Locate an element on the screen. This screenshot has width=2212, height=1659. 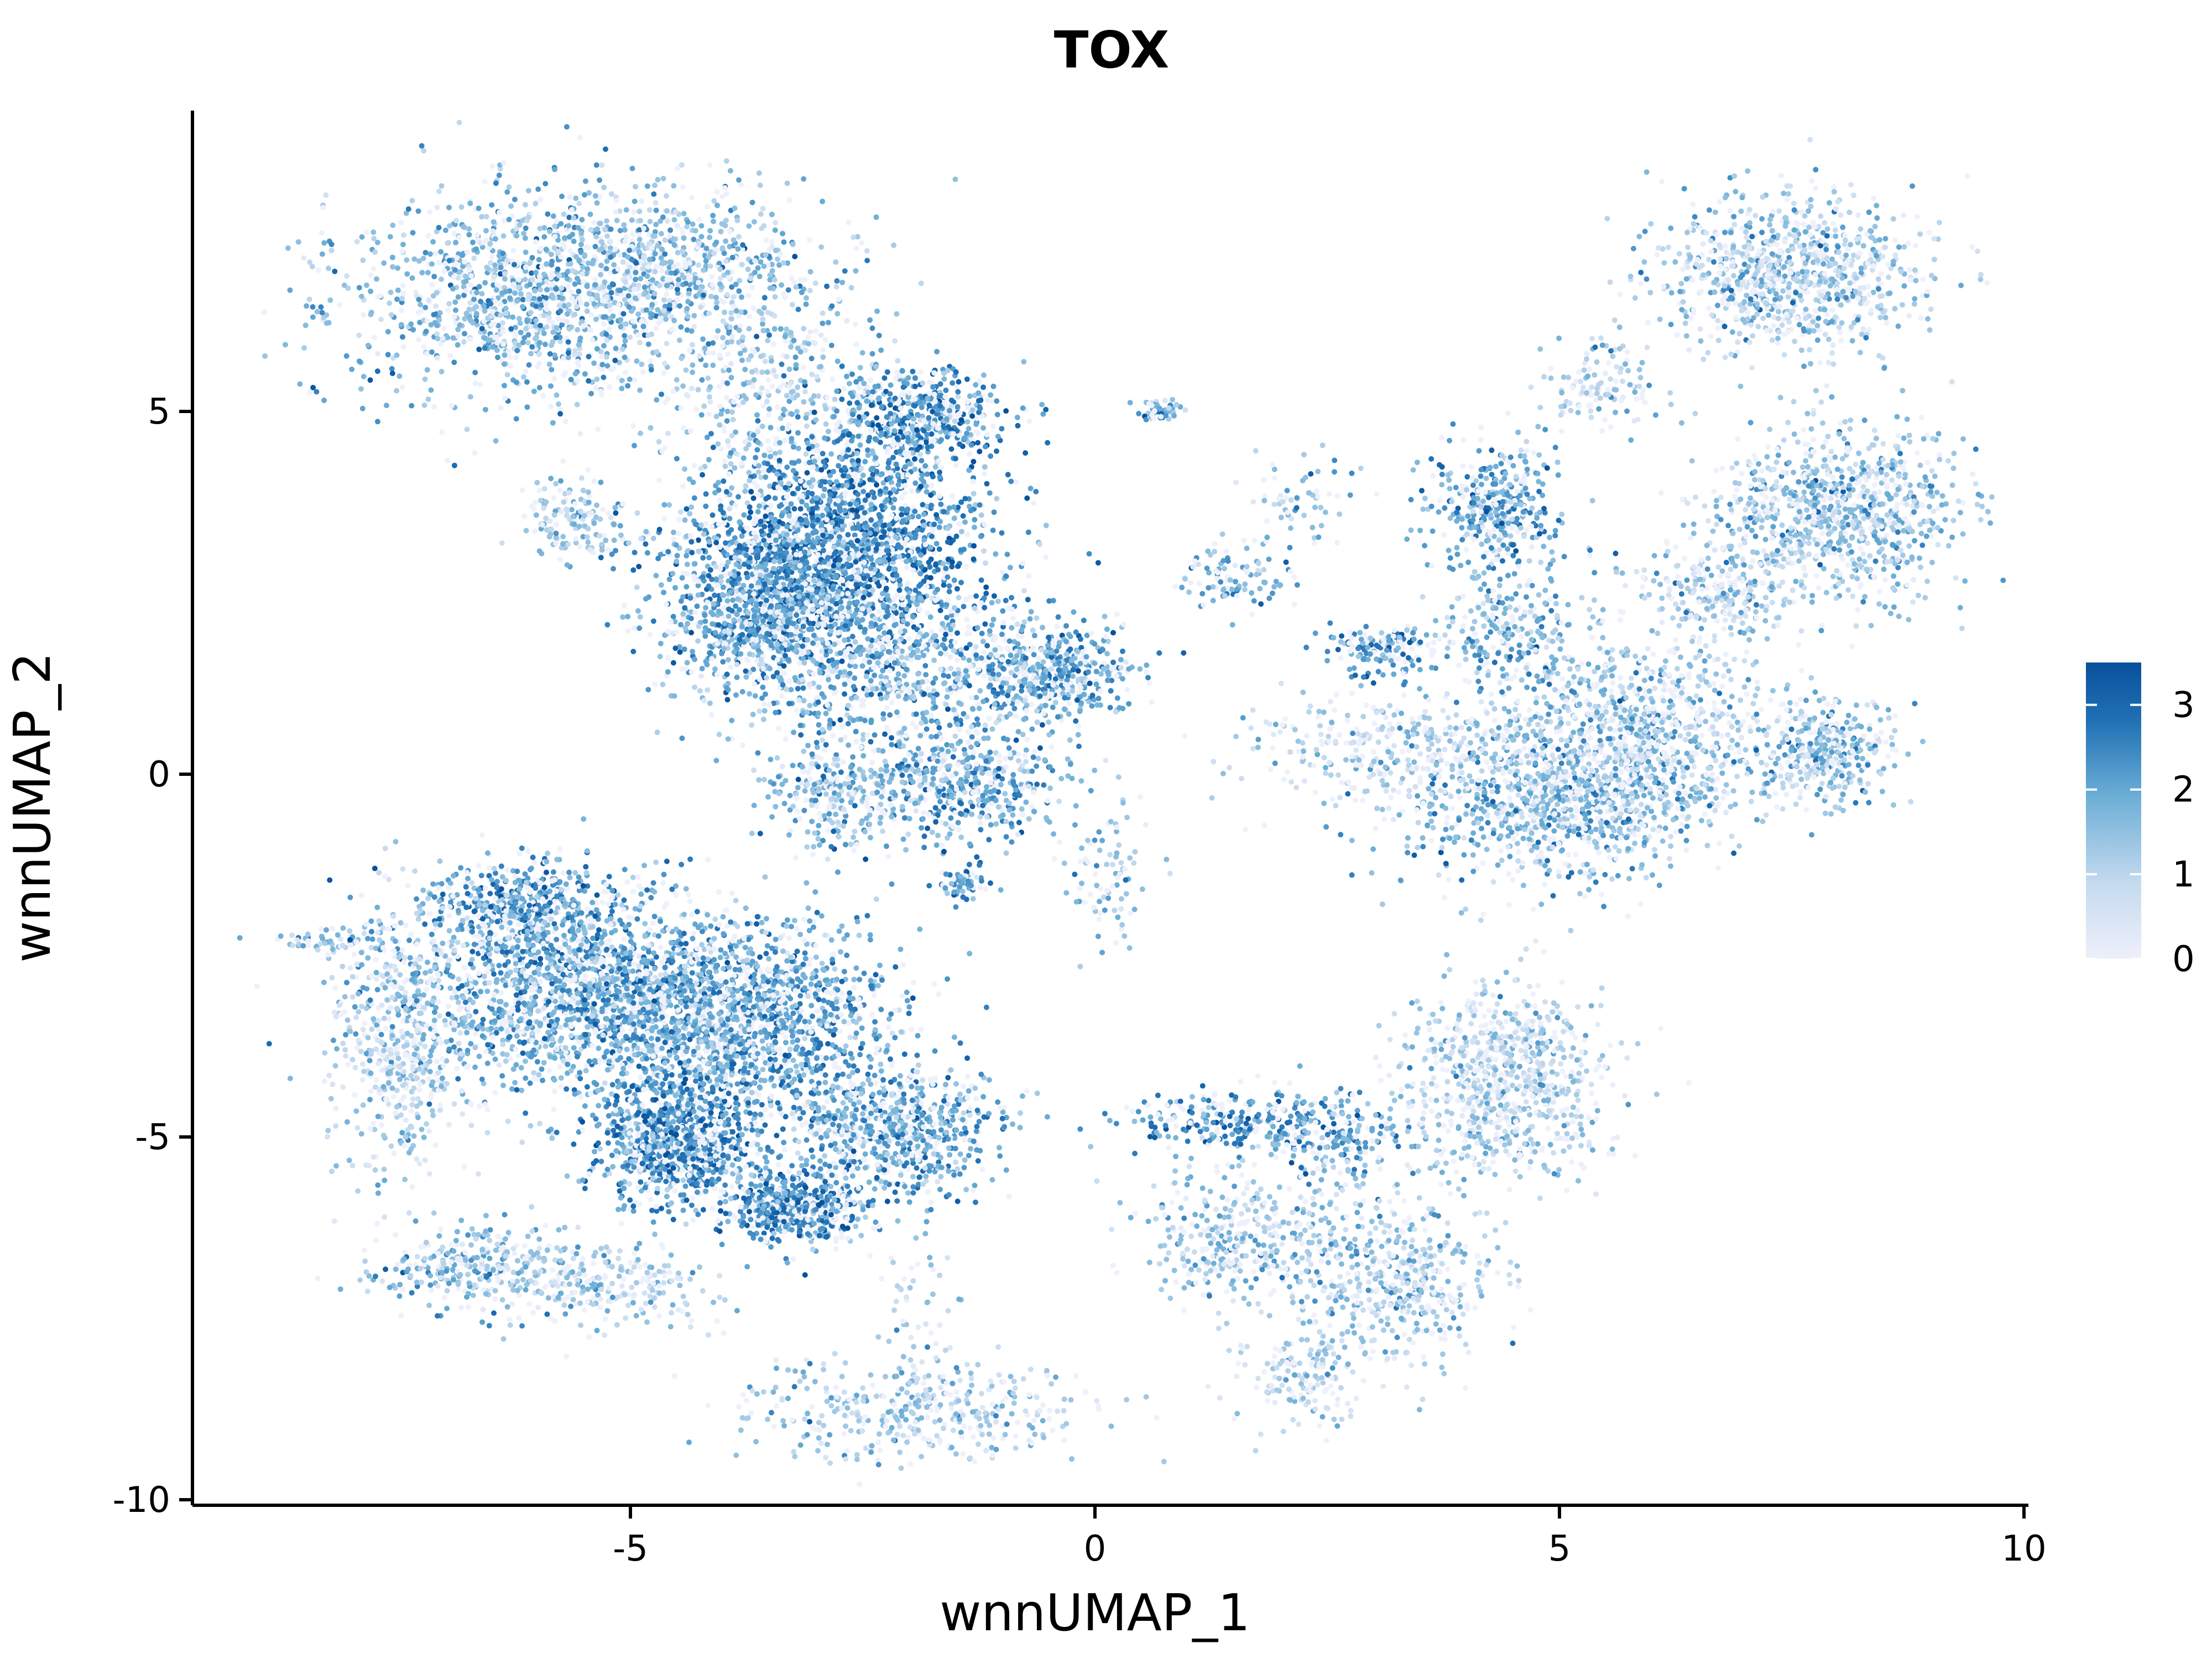
chart-title: TOX is located at coordinates (1112, 50).